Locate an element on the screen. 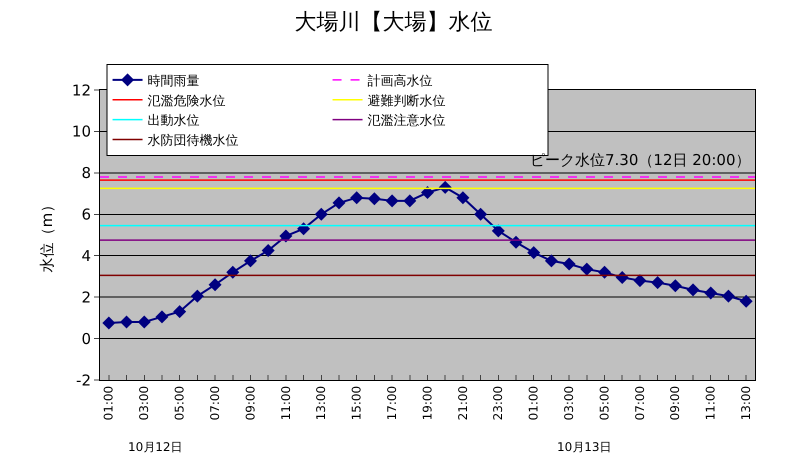  text: 10月13日 is located at coordinates (584, 447).